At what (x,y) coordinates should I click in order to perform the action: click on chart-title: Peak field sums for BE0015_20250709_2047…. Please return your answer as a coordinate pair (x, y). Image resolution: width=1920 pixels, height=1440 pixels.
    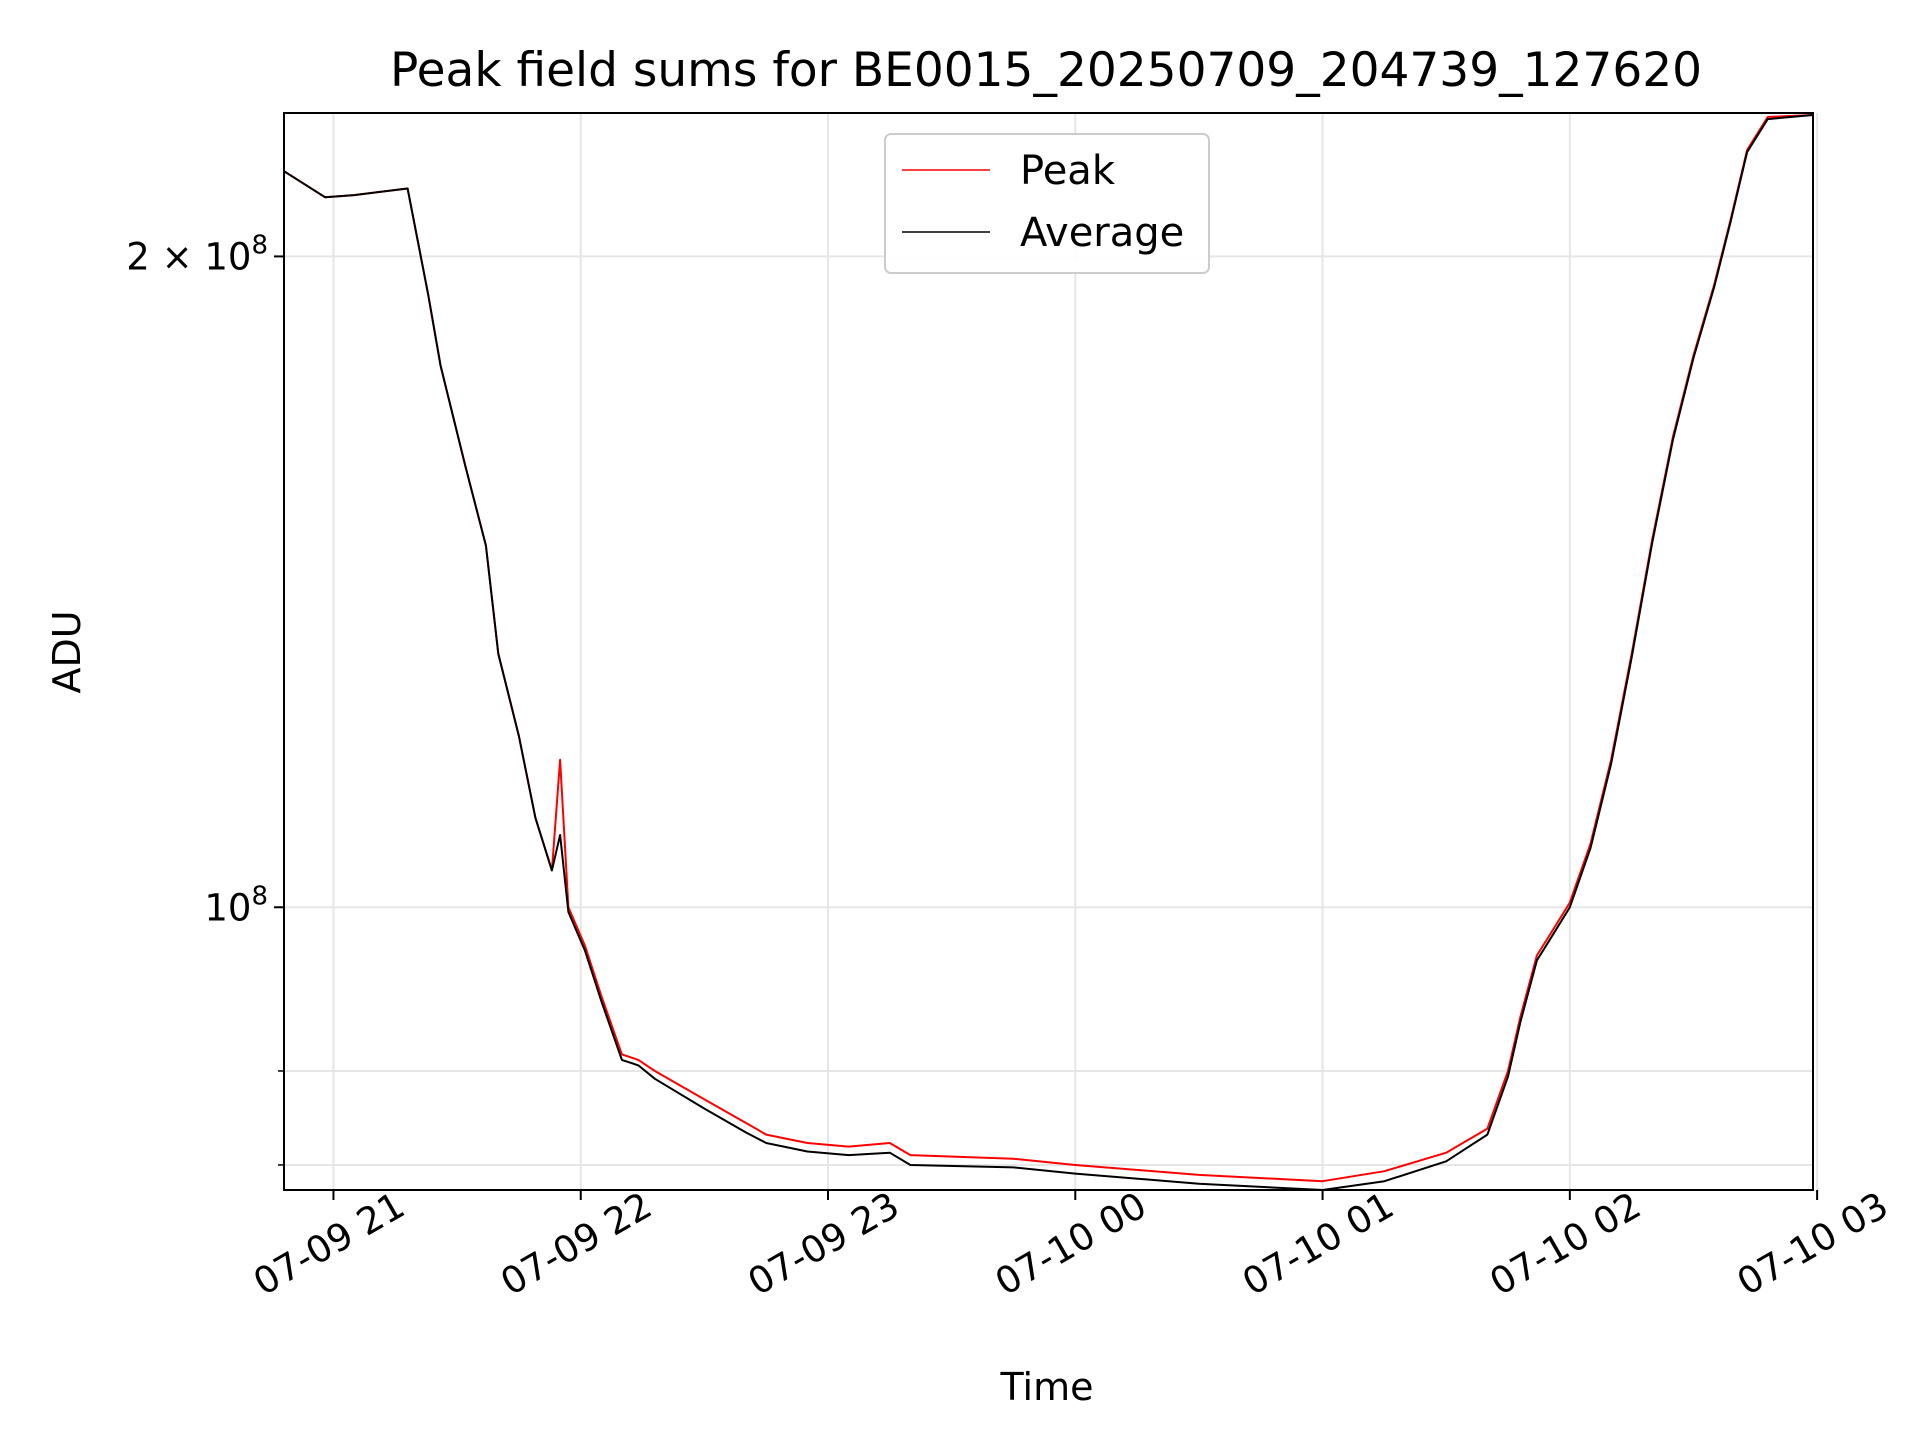
    Looking at the image, I should click on (1046, 70).